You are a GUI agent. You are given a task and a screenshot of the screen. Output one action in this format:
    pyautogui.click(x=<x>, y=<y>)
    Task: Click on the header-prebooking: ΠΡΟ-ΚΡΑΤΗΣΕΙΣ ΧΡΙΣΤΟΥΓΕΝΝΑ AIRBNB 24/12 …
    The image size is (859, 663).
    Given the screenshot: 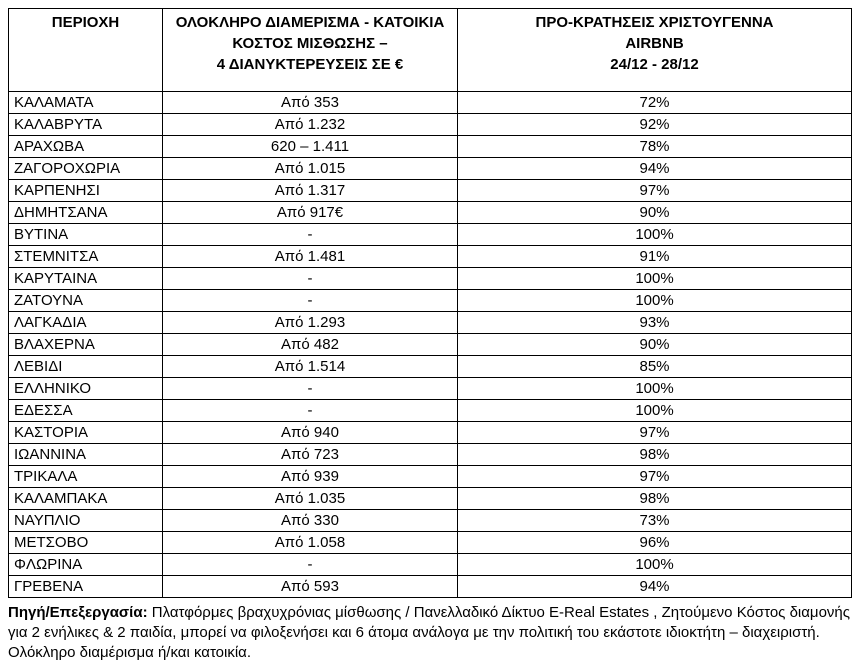 What is the action you would take?
    pyautogui.click(x=654, y=50)
    